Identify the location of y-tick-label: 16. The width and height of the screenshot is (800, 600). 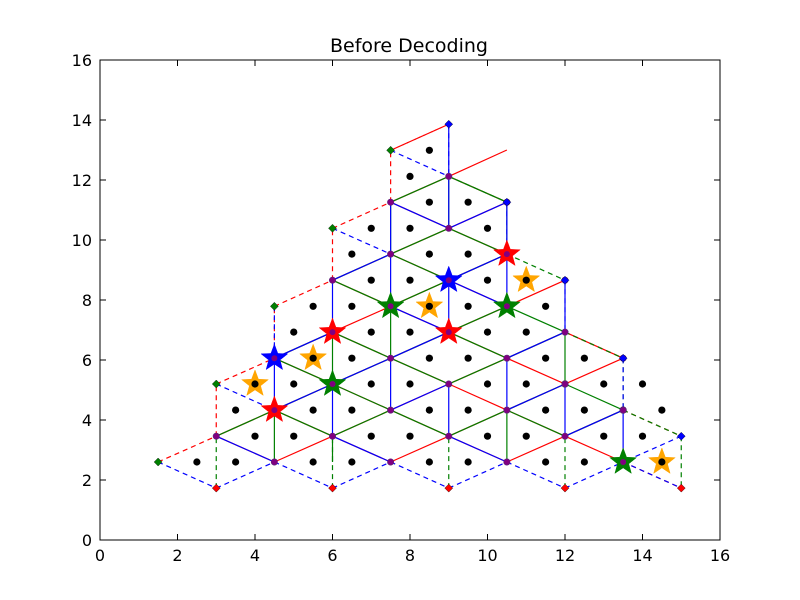
(82, 60).